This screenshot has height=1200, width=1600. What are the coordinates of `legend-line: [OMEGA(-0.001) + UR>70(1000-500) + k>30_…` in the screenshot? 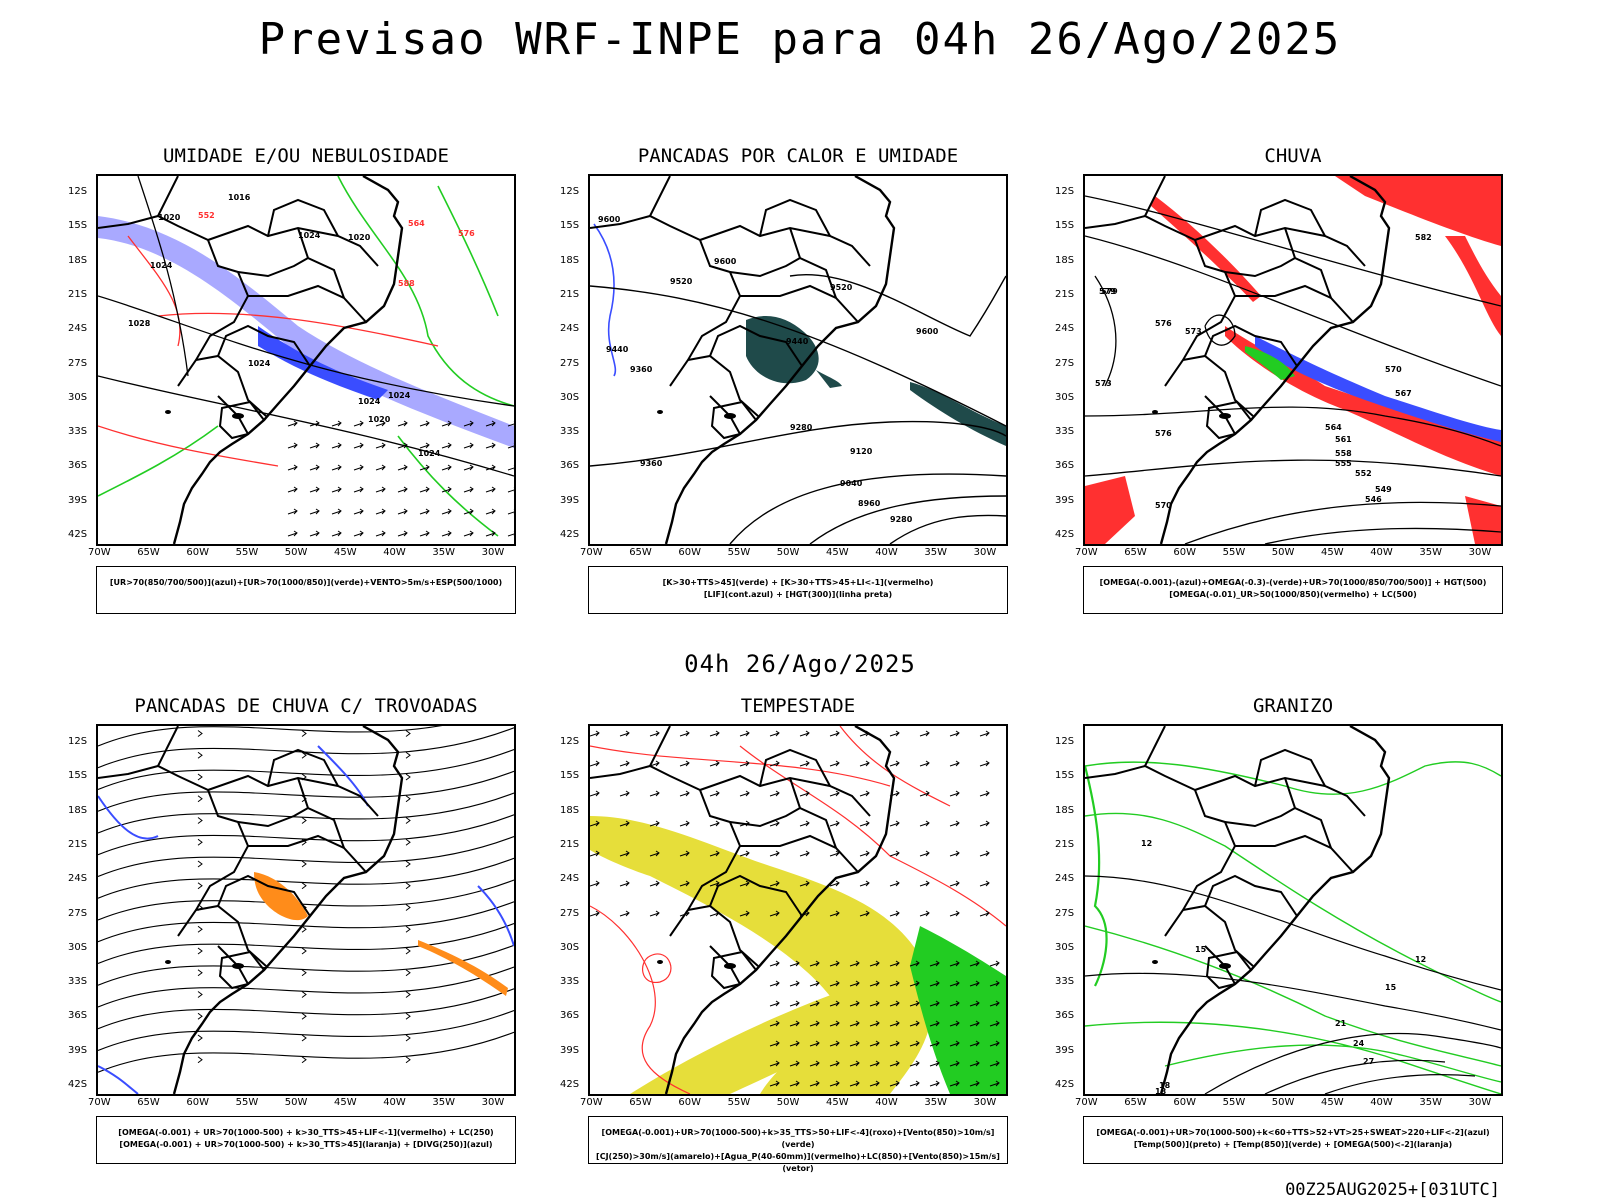 It's located at (306, 1132).